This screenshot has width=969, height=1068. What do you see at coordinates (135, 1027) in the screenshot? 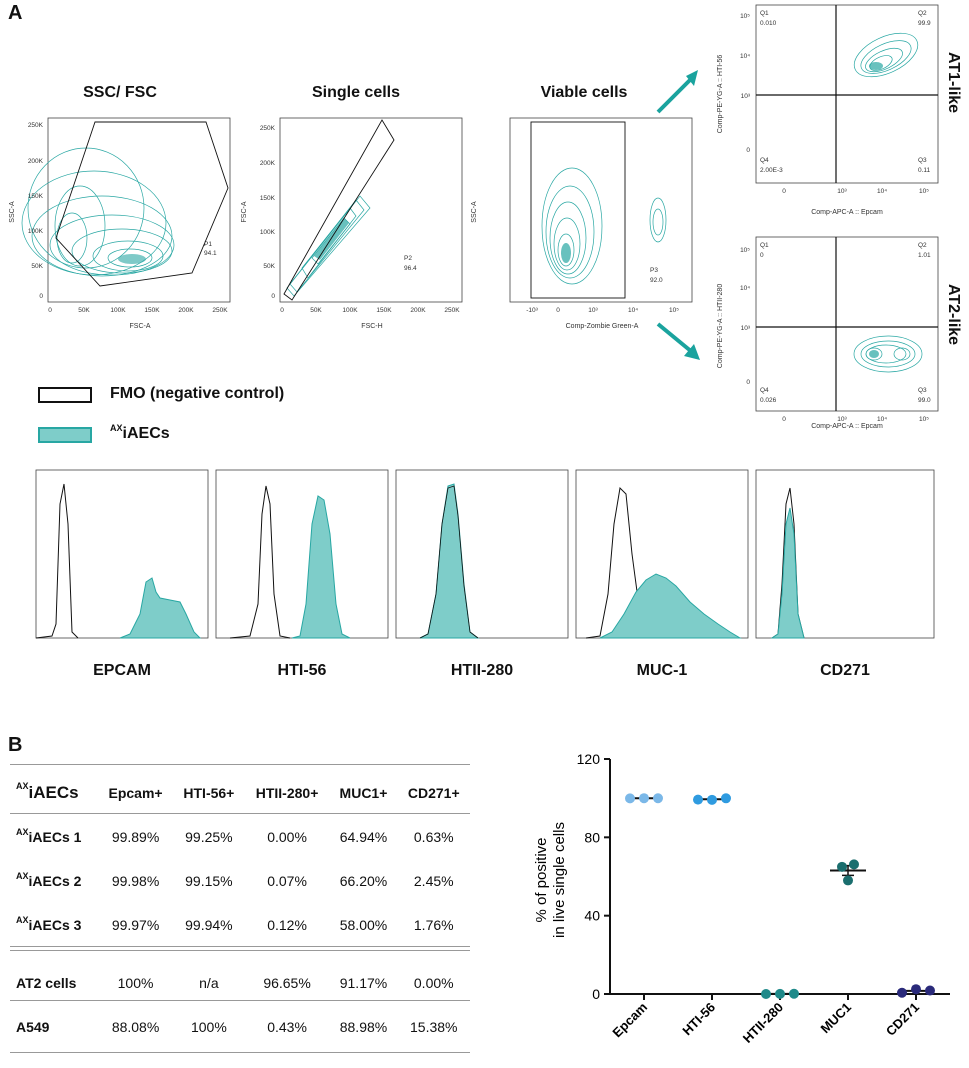
I see `table-cell: 88.08%` at bounding box center [135, 1027].